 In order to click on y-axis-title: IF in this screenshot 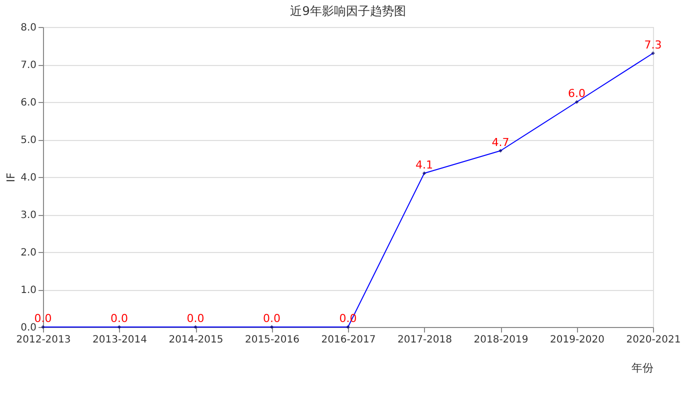, I will do `click(11, 177)`.